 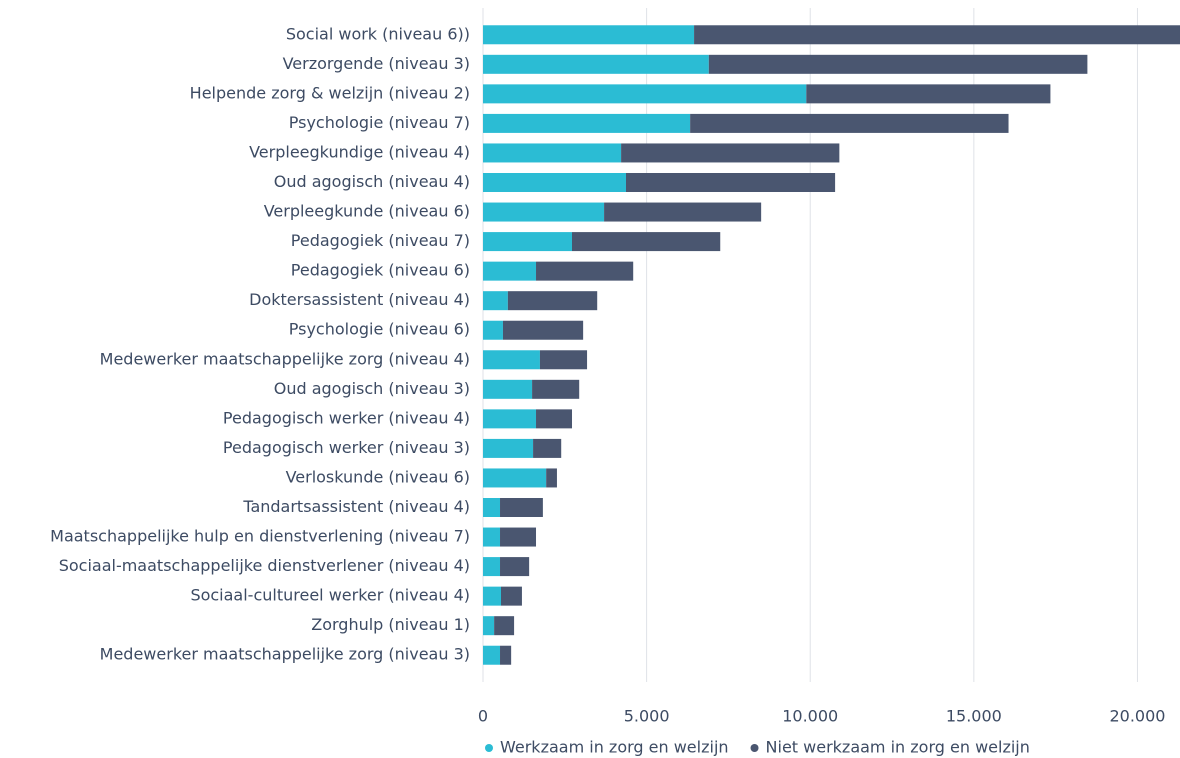 What do you see at coordinates (379, 122) in the screenshot?
I see `y-tick-label: Psychologie (niveau 7)` at bounding box center [379, 122].